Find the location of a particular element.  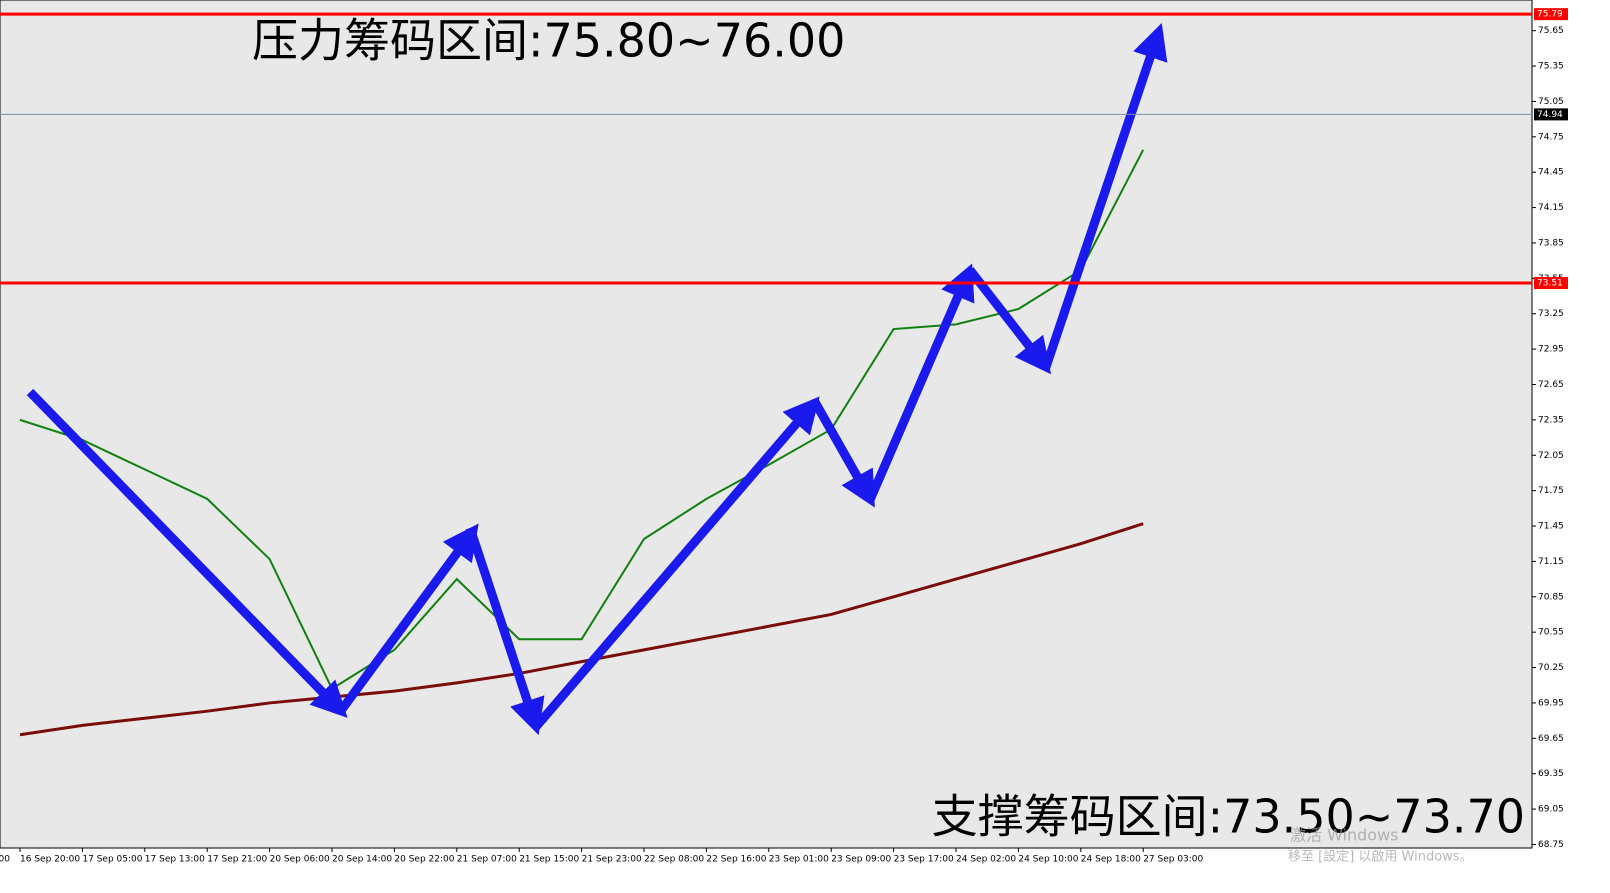

x-tick-label: 22 Sep 08:00 is located at coordinates (674, 860).